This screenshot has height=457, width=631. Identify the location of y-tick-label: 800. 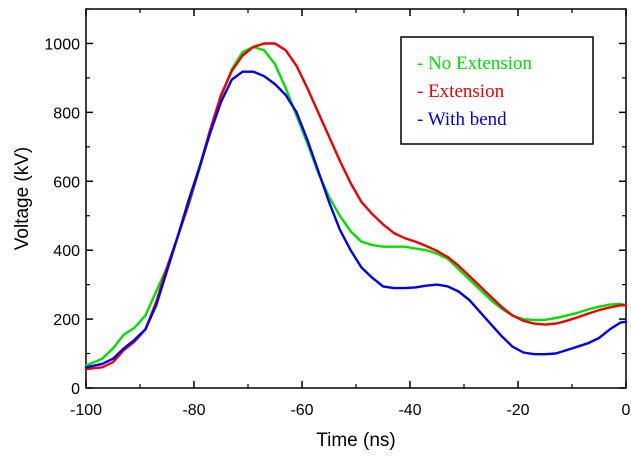
(66, 113).